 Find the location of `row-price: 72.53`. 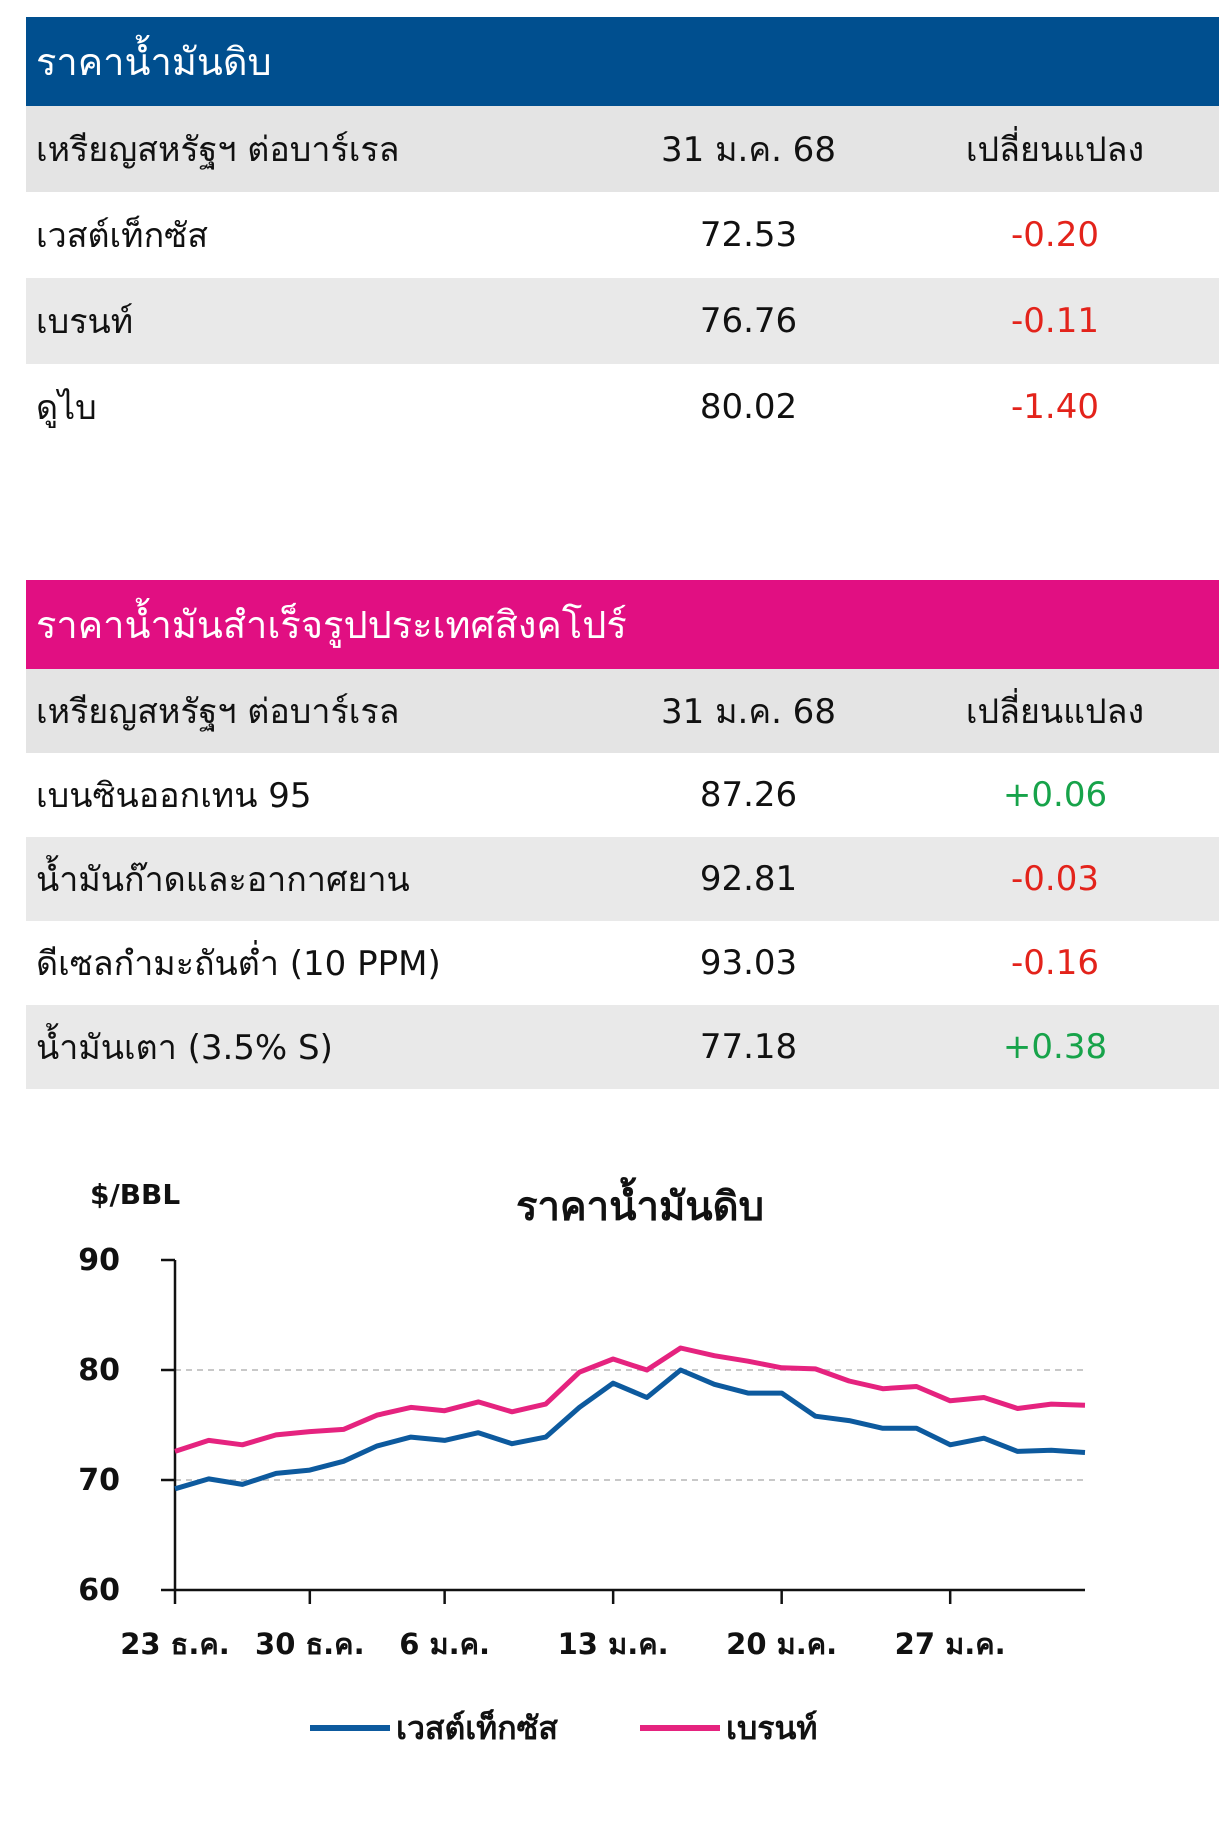

row-price: 72.53 is located at coordinates (748, 235).